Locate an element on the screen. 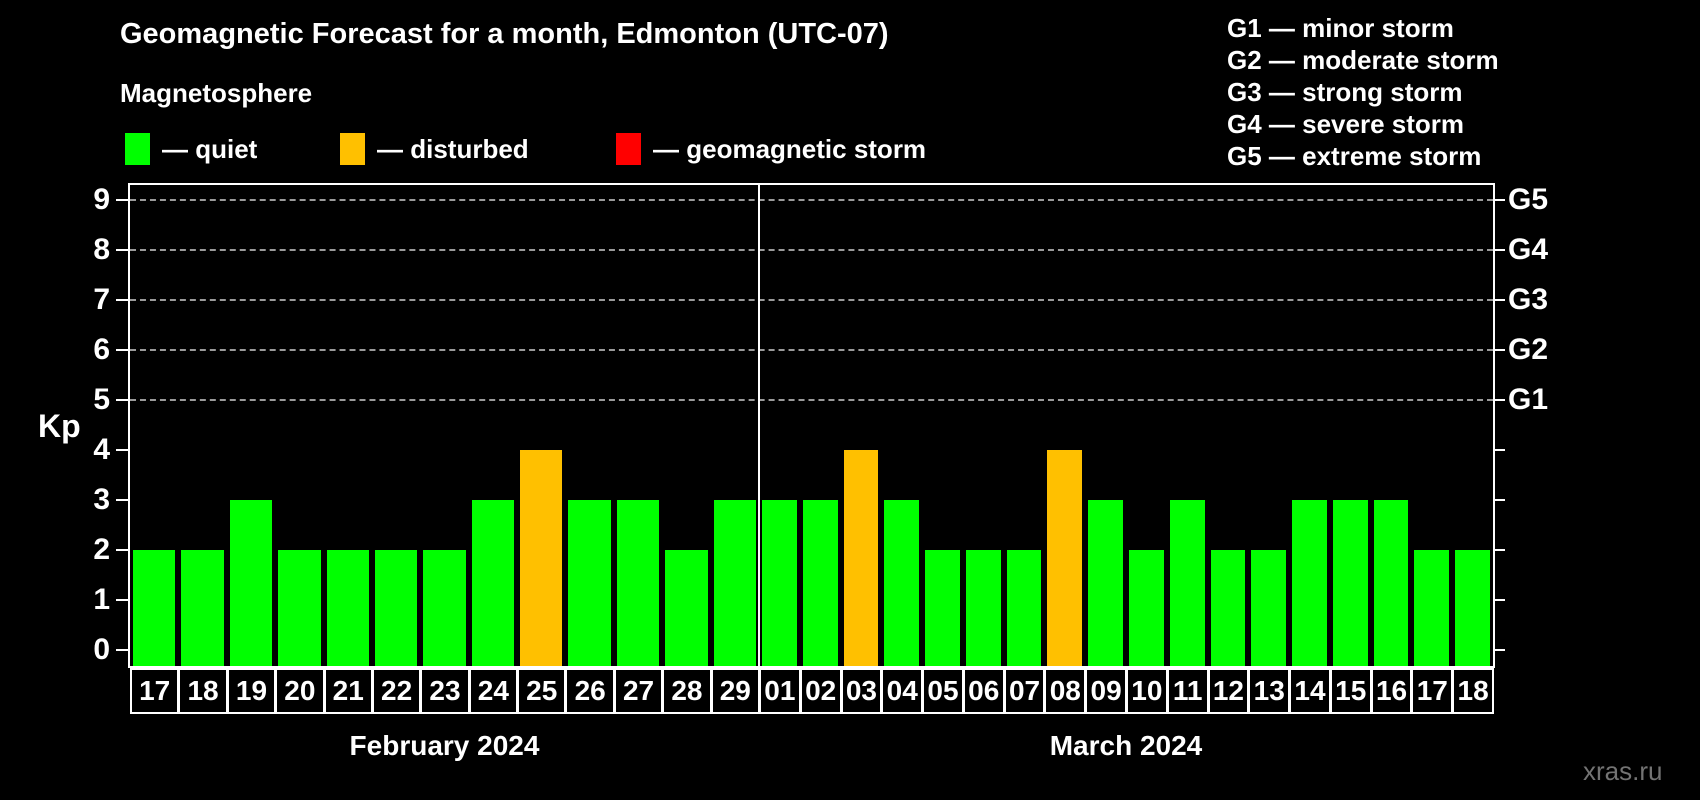  chart-subtitle: Magnetosphere is located at coordinates (216, 93).